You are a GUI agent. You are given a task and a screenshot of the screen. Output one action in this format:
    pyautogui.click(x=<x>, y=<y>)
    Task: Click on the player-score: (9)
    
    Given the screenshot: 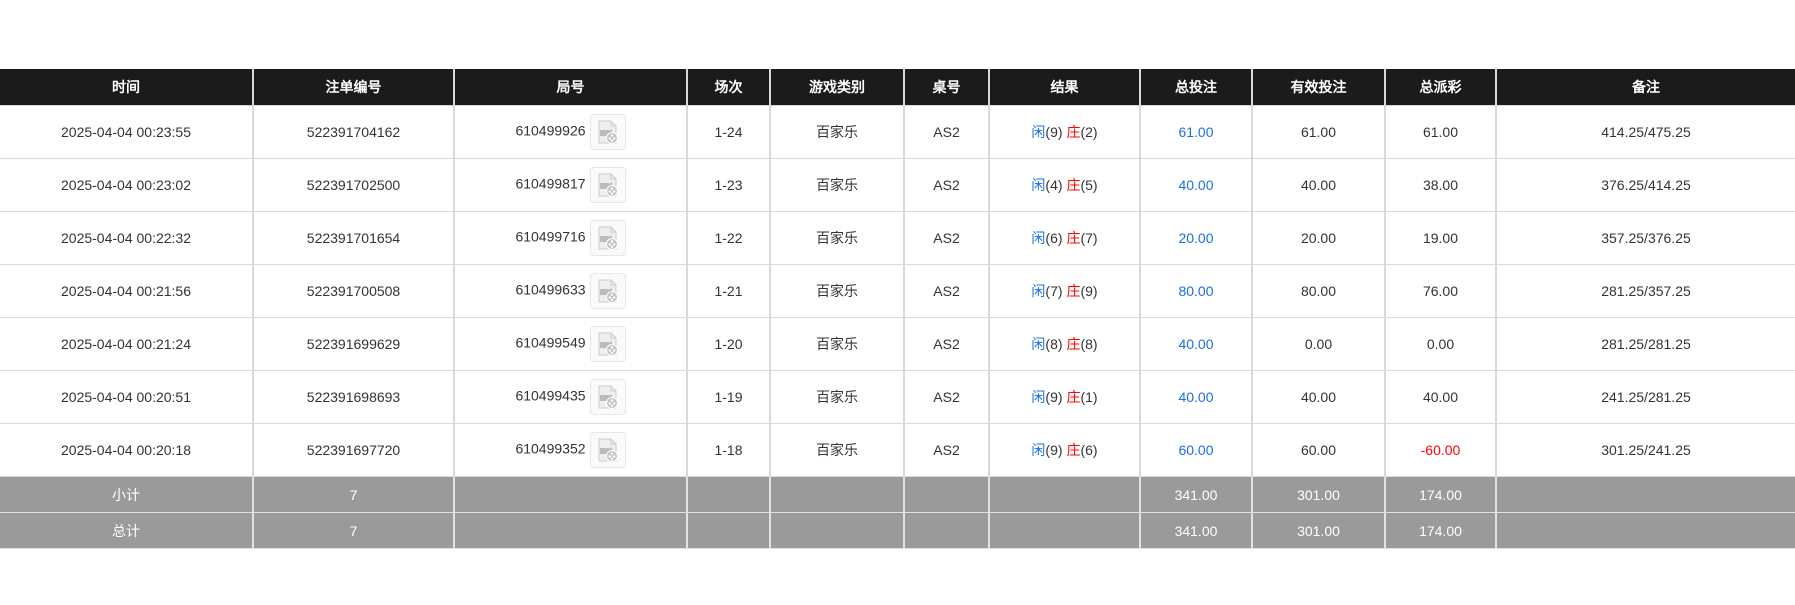 What is the action you would take?
    pyautogui.click(x=1054, y=132)
    